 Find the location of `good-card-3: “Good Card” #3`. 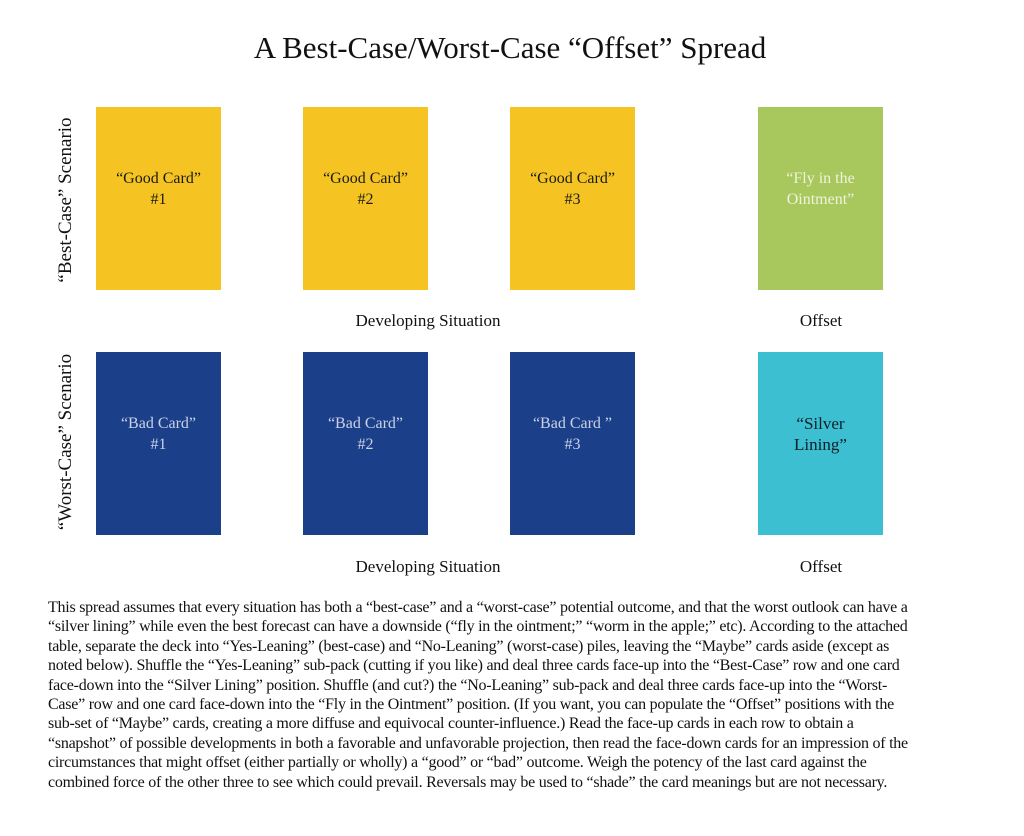

good-card-3: “Good Card” #3 is located at coordinates (572, 198).